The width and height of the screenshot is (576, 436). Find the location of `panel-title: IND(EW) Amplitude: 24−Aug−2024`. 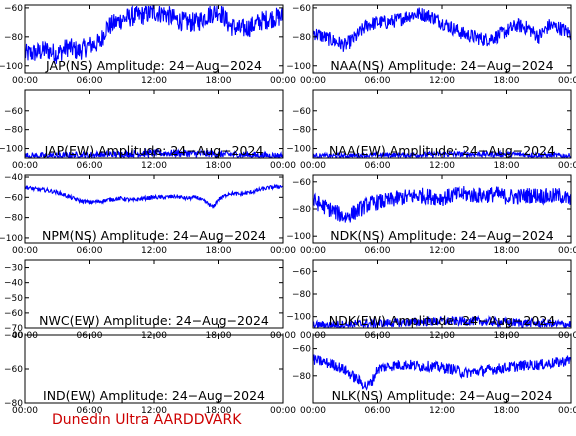

panel-title: IND(EW) Amplitude: 24−Aug−2024 is located at coordinates (154, 395).